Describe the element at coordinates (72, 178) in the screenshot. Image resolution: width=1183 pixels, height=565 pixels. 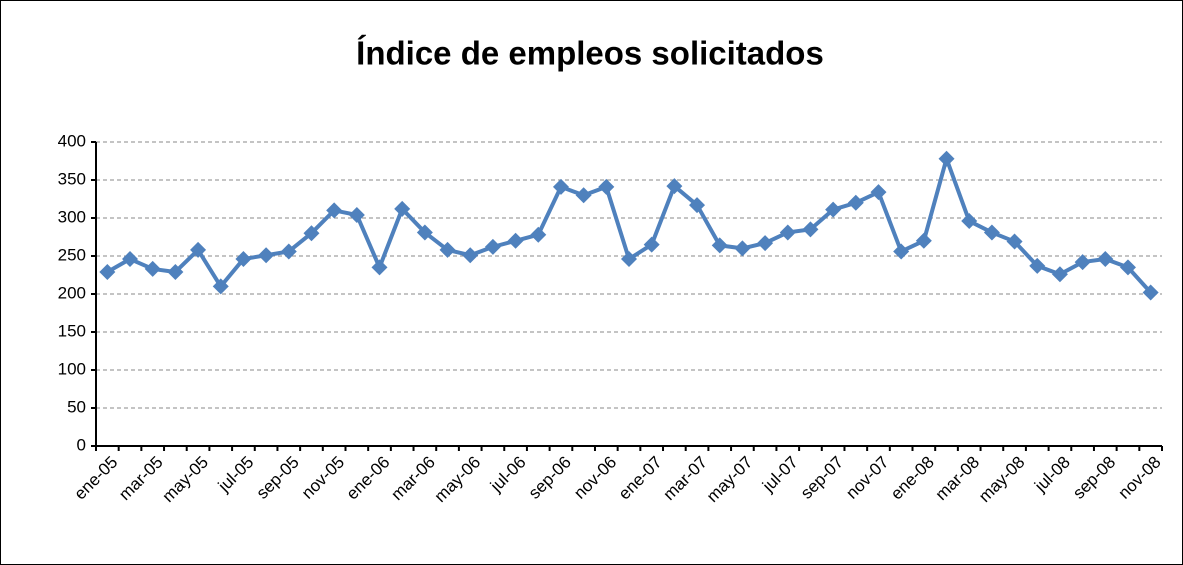
I see `y-tick-label: 350` at that location.